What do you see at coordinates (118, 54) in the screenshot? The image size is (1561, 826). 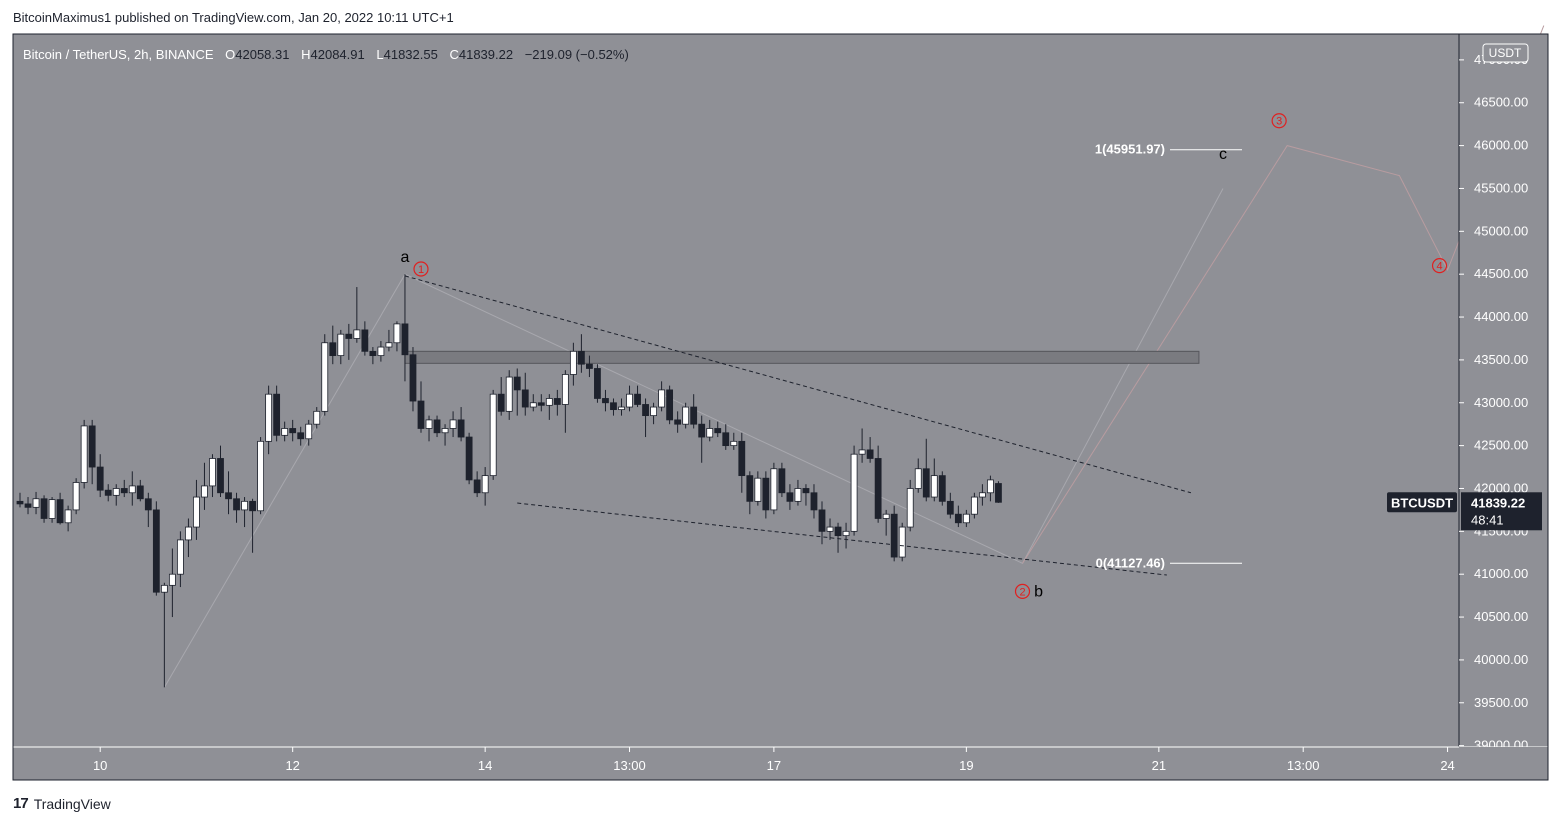 I see `symbol-name: Bitcoin / TetherUS, 2h, BINANCE` at bounding box center [118, 54].